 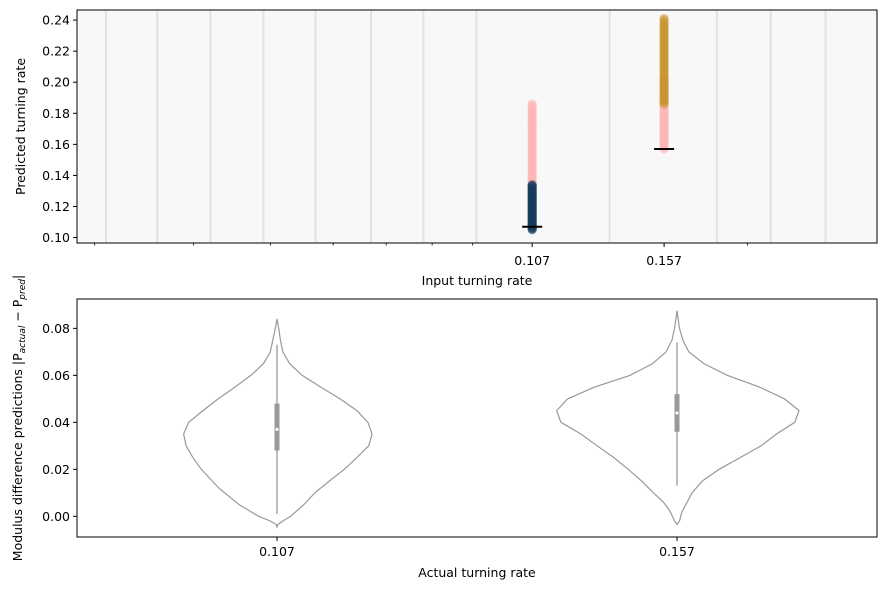 What do you see at coordinates (56, 328) in the screenshot?
I see `violin-y-tick-label: 0.08` at bounding box center [56, 328].